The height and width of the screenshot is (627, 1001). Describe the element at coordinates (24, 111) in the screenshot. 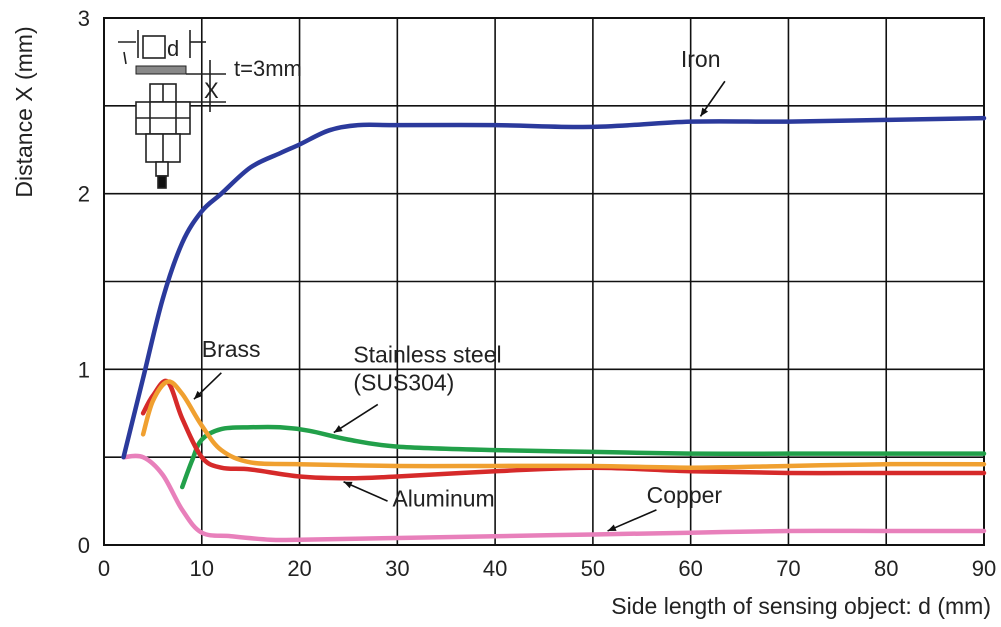

I see `y-axis-label: Distance X (mm)` at that location.